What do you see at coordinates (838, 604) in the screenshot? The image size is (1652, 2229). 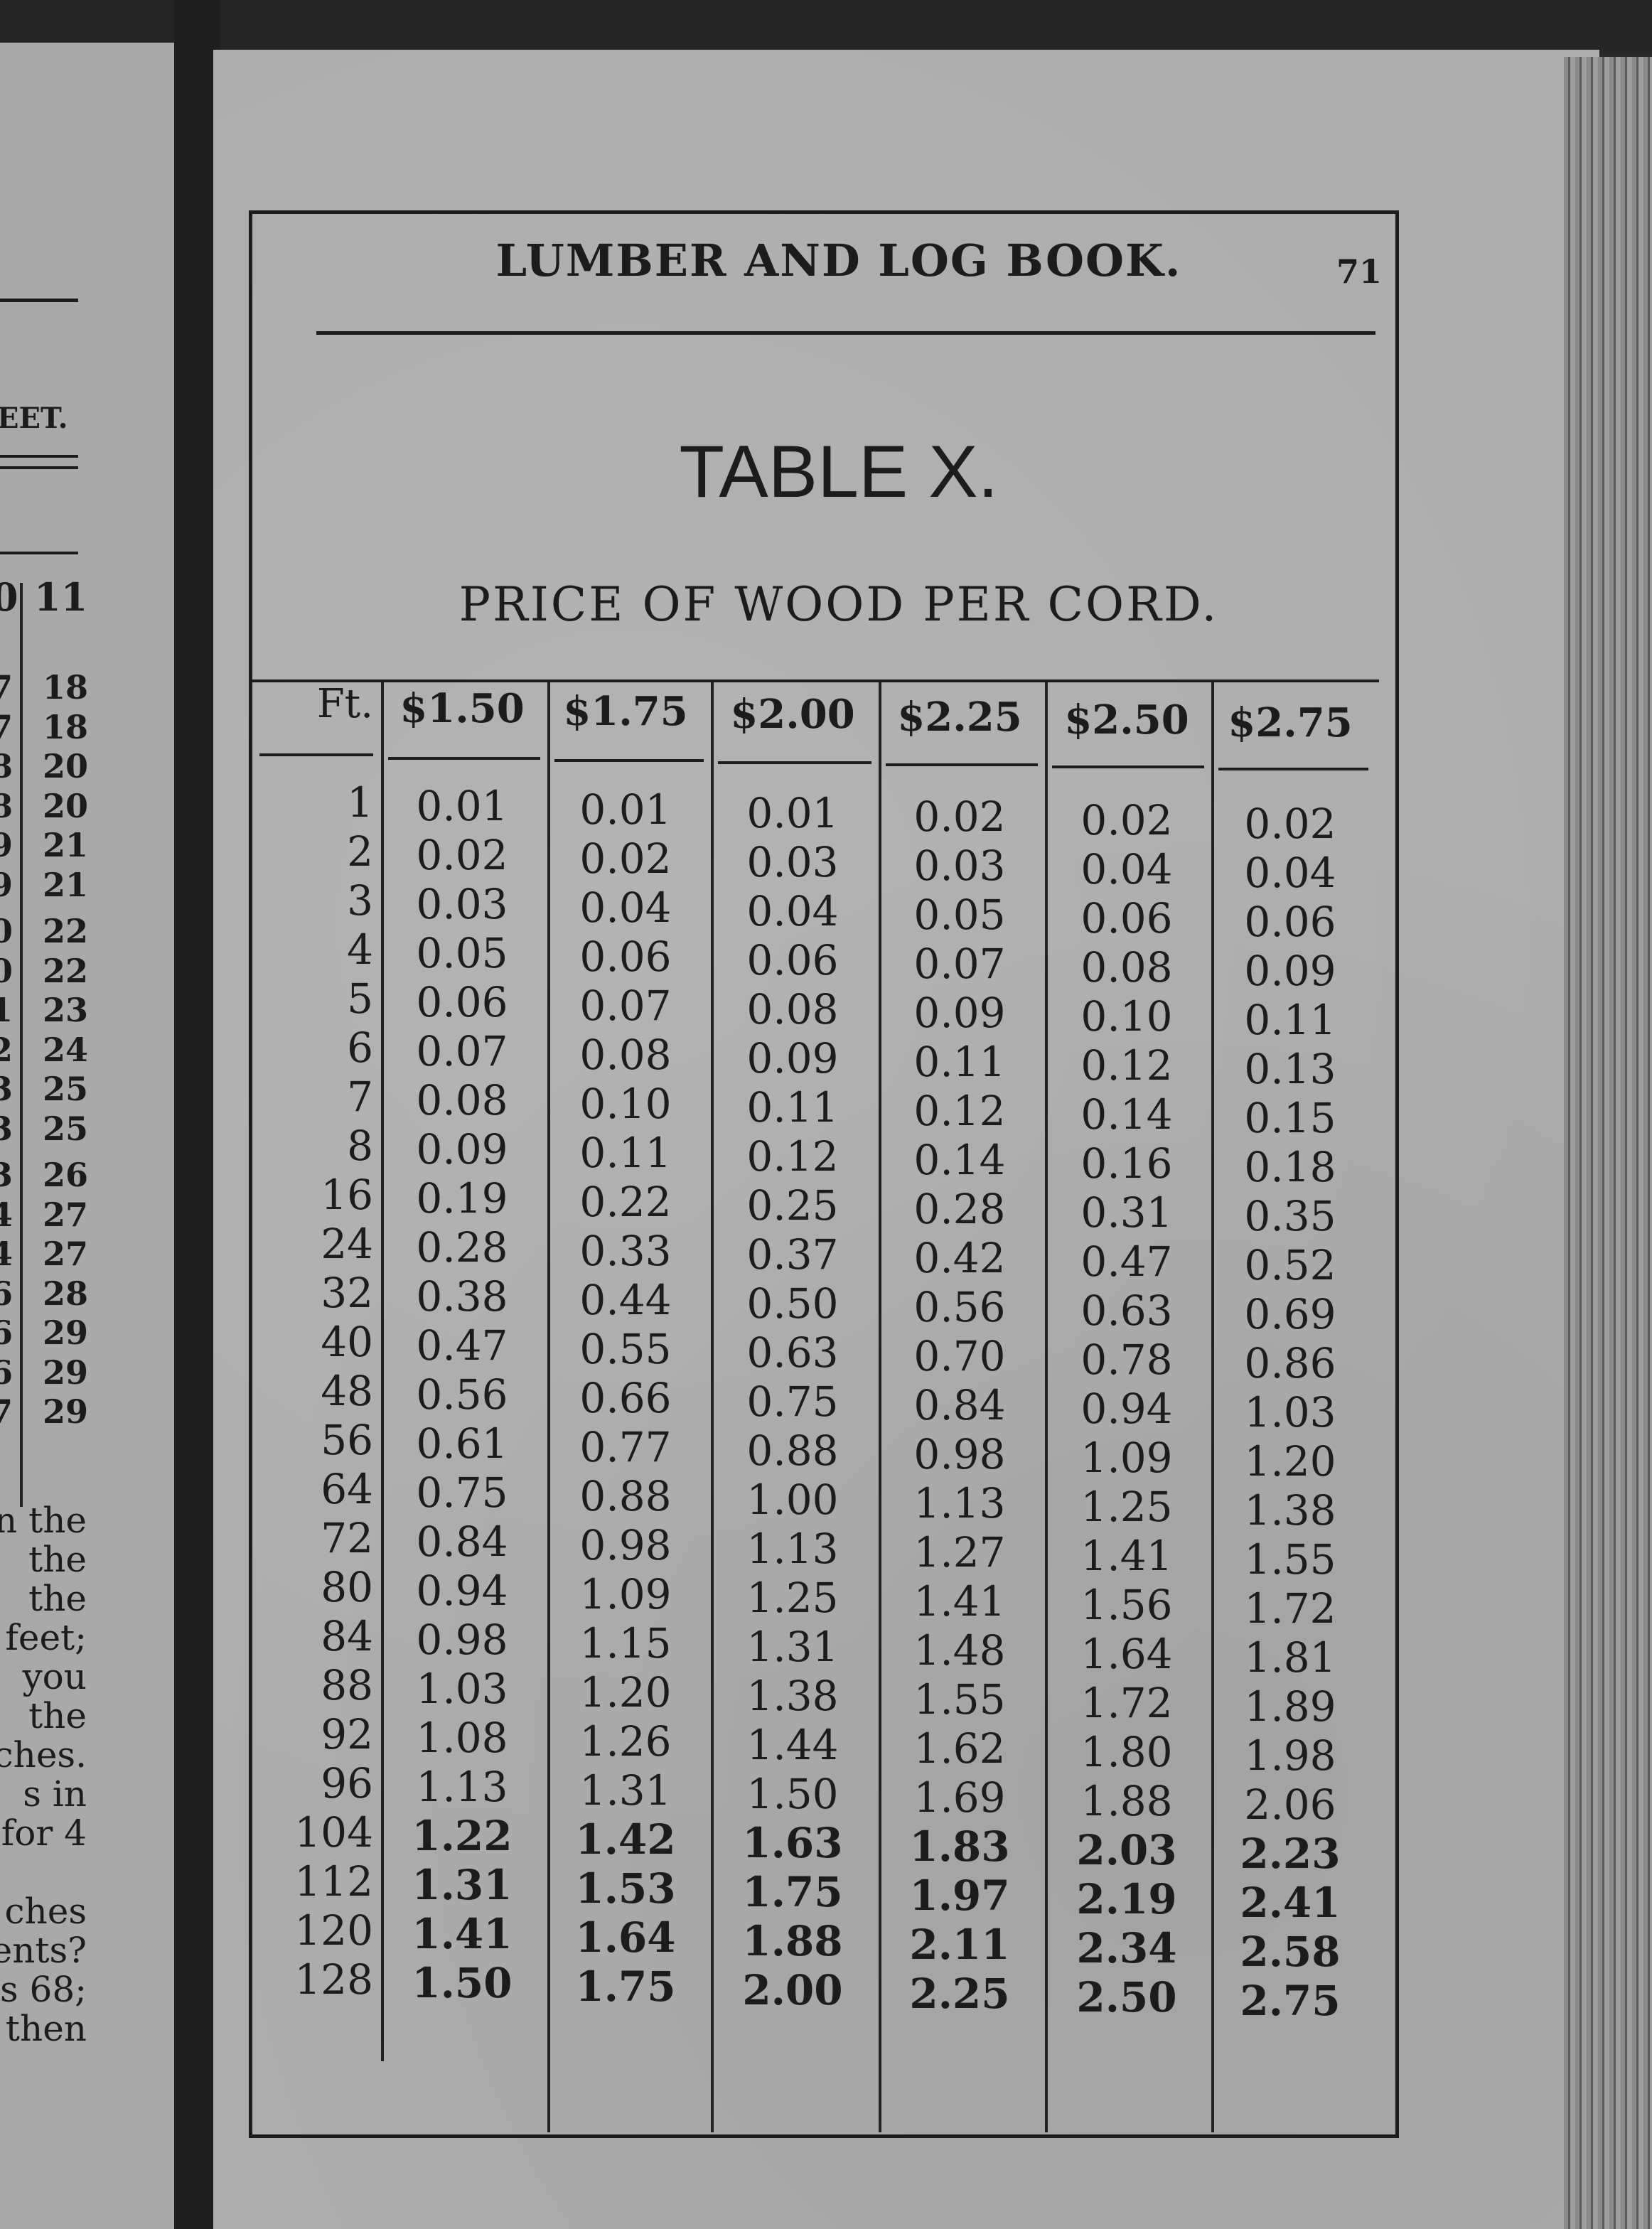 I see `table-subtitle: PRICE OF WOOD PER CORD.` at bounding box center [838, 604].